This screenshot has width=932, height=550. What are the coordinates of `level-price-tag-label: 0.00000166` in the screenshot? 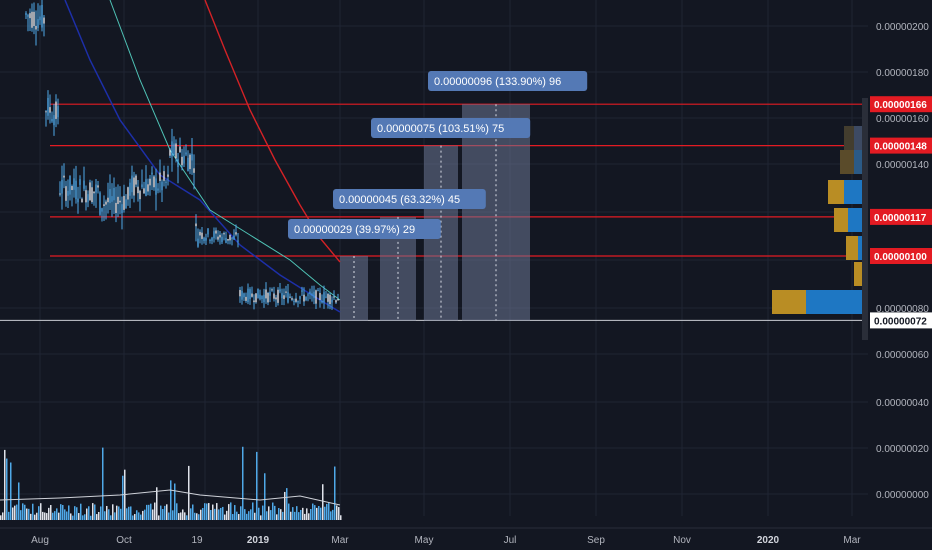 It's located at (900, 105).